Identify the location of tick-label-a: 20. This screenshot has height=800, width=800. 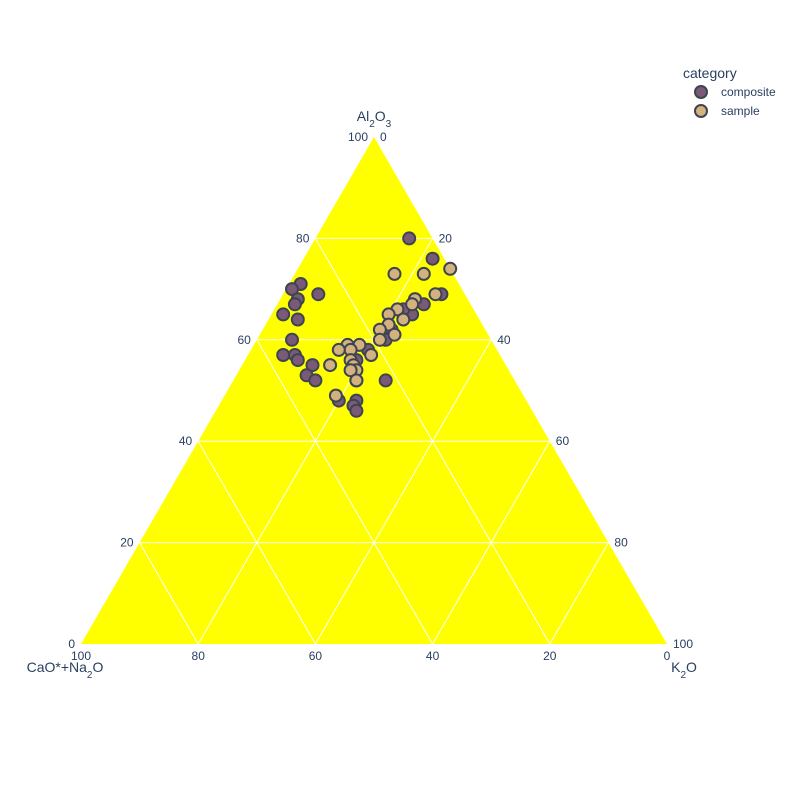
(127, 543).